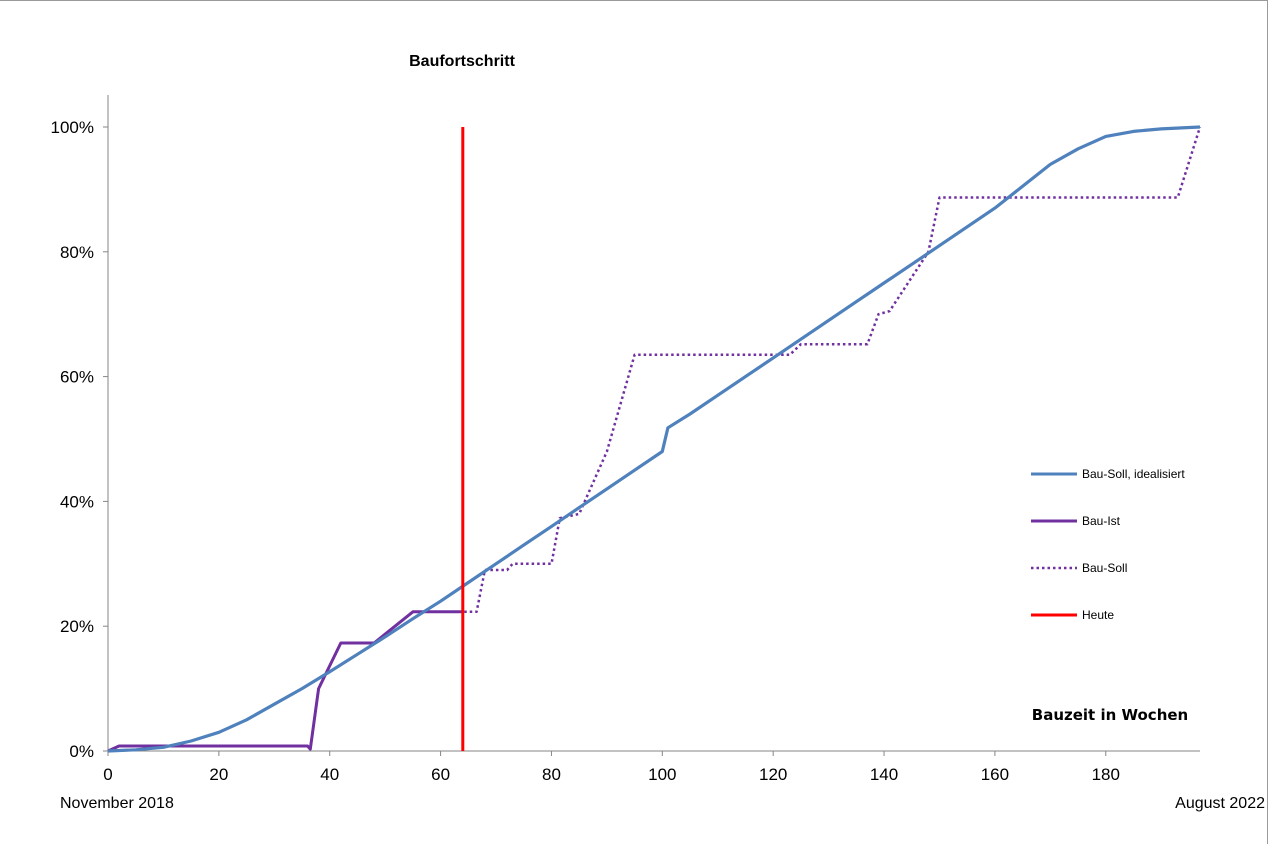 The height and width of the screenshot is (845, 1269). What do you see at coordinates (462, 61) in the screenshot?
I see `chart-title: Baufortschritt` at bounding box center [462, 61].